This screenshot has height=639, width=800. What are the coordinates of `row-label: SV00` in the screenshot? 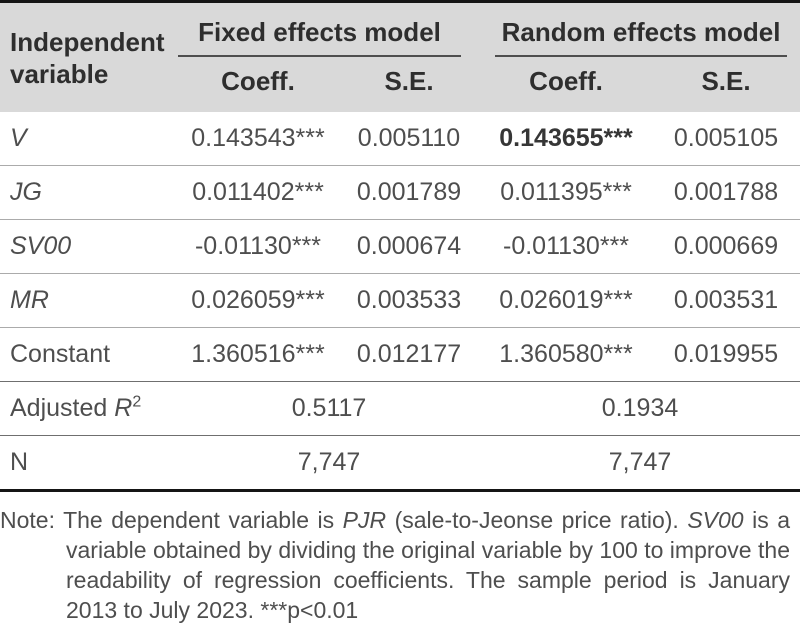 It's located at (41, 246).